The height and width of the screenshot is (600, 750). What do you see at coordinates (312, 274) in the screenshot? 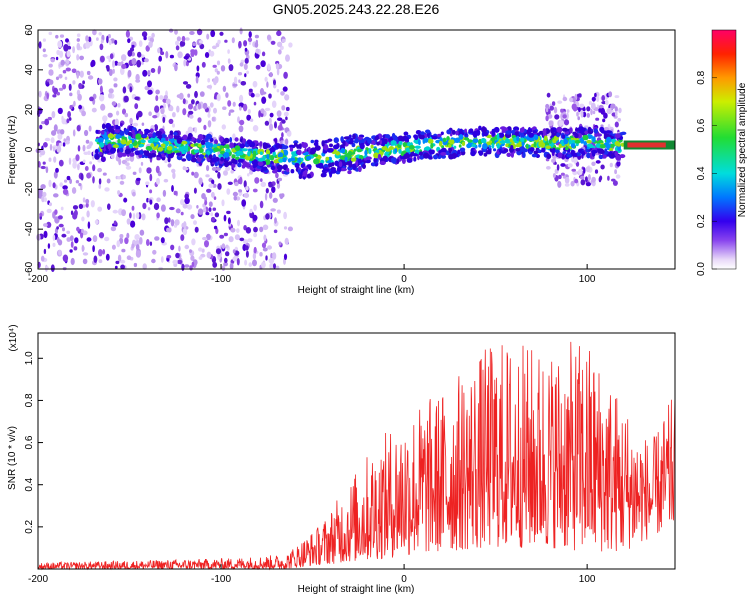
I see `spectrogram-x-ticks: -200 -100 0 100` at bounding box center [312, 274].